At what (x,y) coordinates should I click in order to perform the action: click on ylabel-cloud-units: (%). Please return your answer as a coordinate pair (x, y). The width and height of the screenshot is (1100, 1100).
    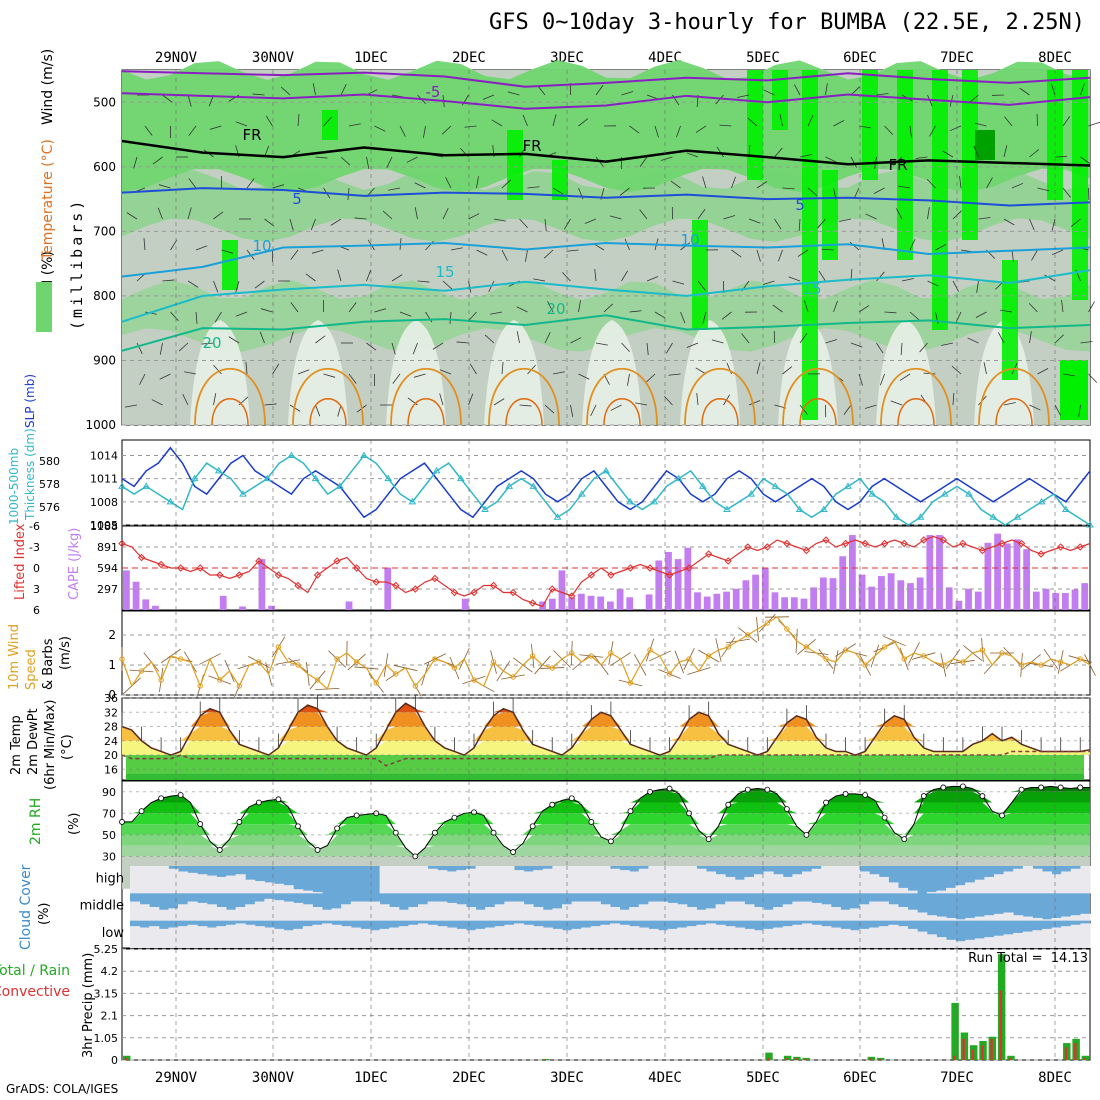
    Looking at the image, I should click on (44, 914).